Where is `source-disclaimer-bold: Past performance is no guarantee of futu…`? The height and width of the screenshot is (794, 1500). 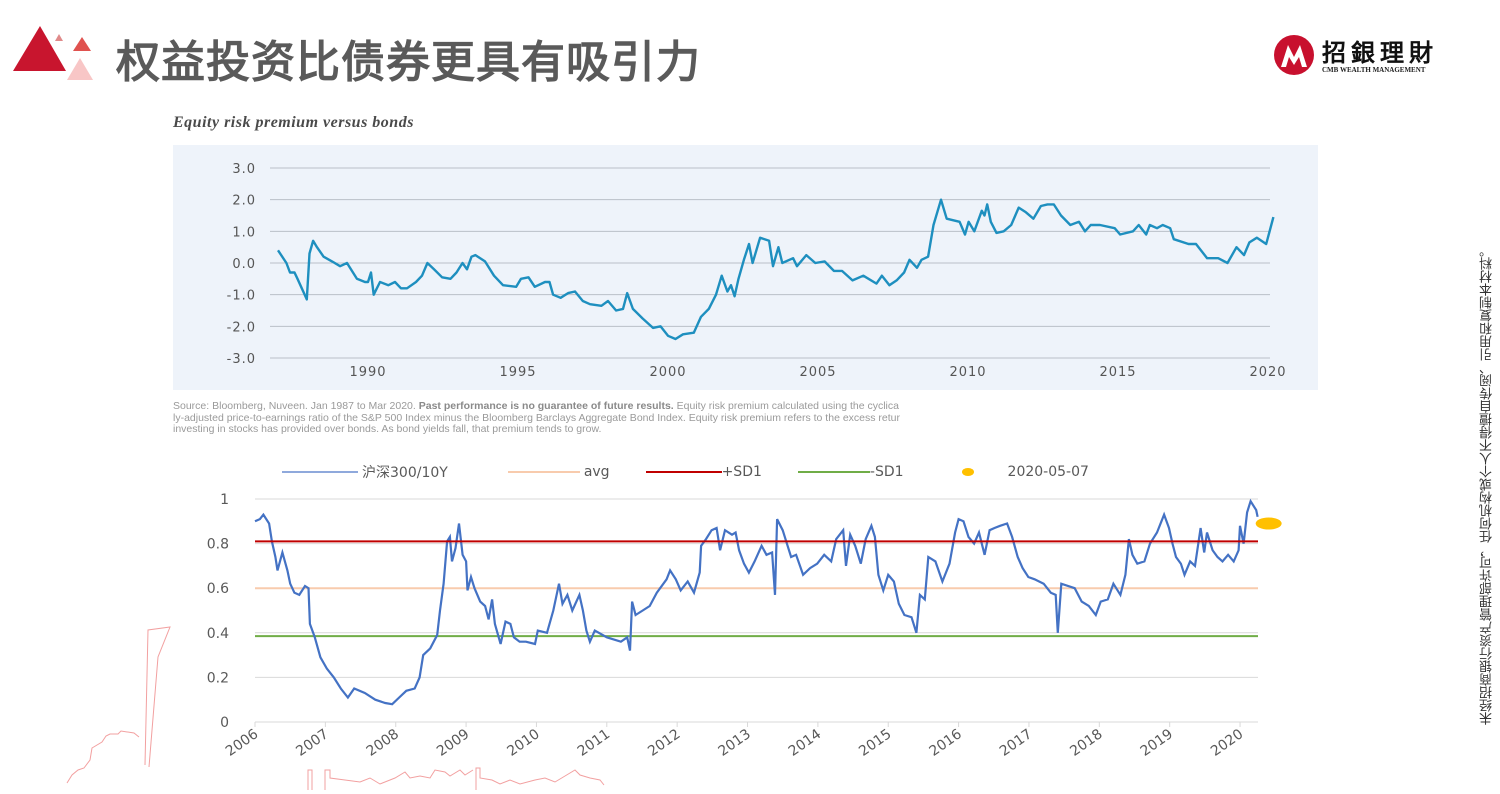
source-disclaimer-bold: Past performance is no guarantee of futu… is located at coordinates (546, 406).